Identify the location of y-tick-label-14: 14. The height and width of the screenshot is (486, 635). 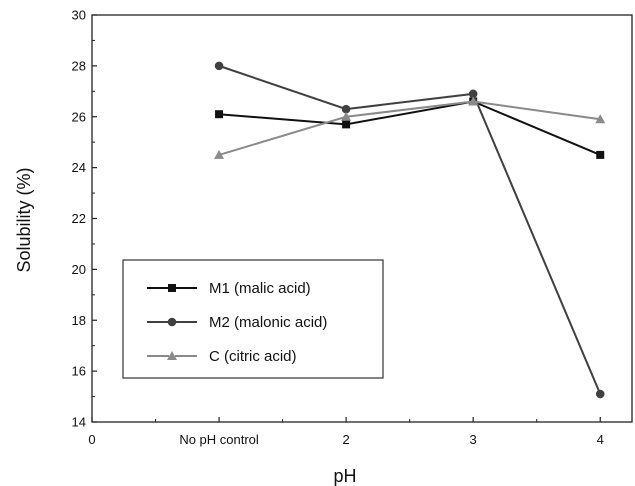
(79, 422).